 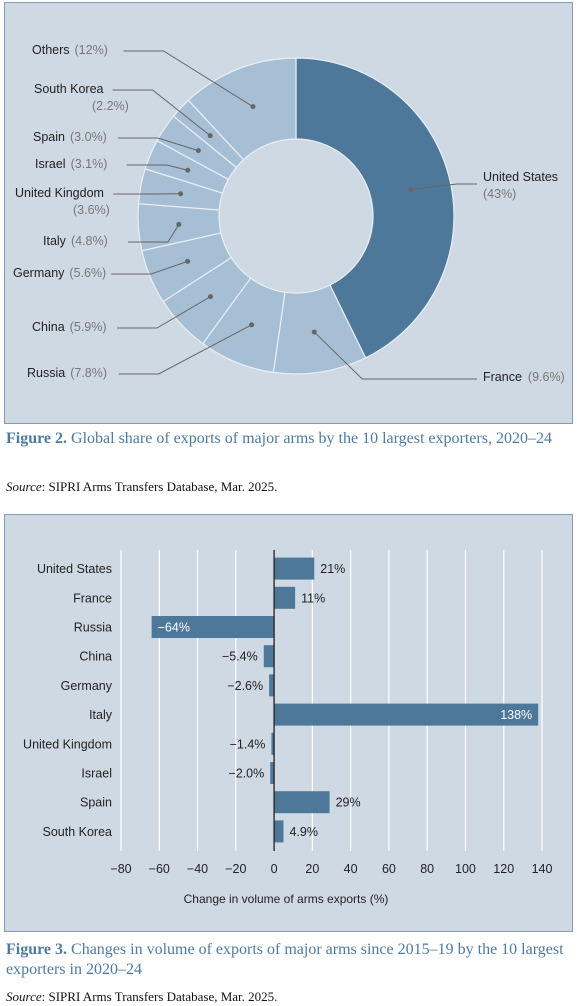 What do you see at coordinates (92, 598) in the screenshot?
I see `category-label-france: France` at bounding box center [92, 598].